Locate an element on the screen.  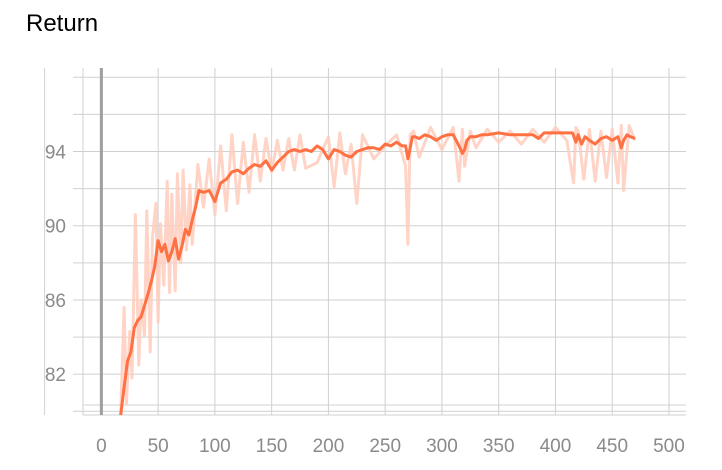
x-tick-labels: 0 50 100 150 200 250 300 350 400 450 500 is located at coordinates (390, 446).